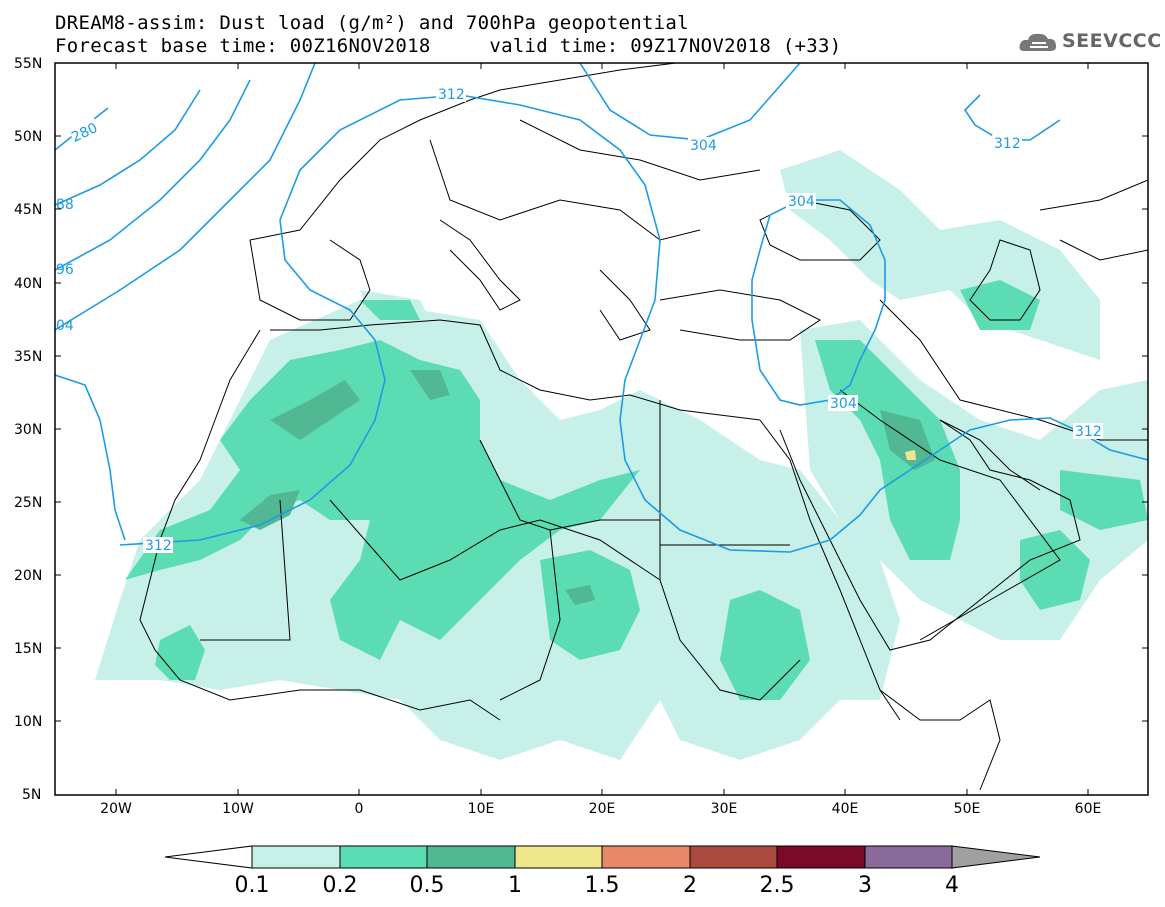 The width and height of the screenshot is (1165, 907). What do you see at coordinates (245, 570) in the screenshot?
I see `border-mali` at bounding box center [245, 570].